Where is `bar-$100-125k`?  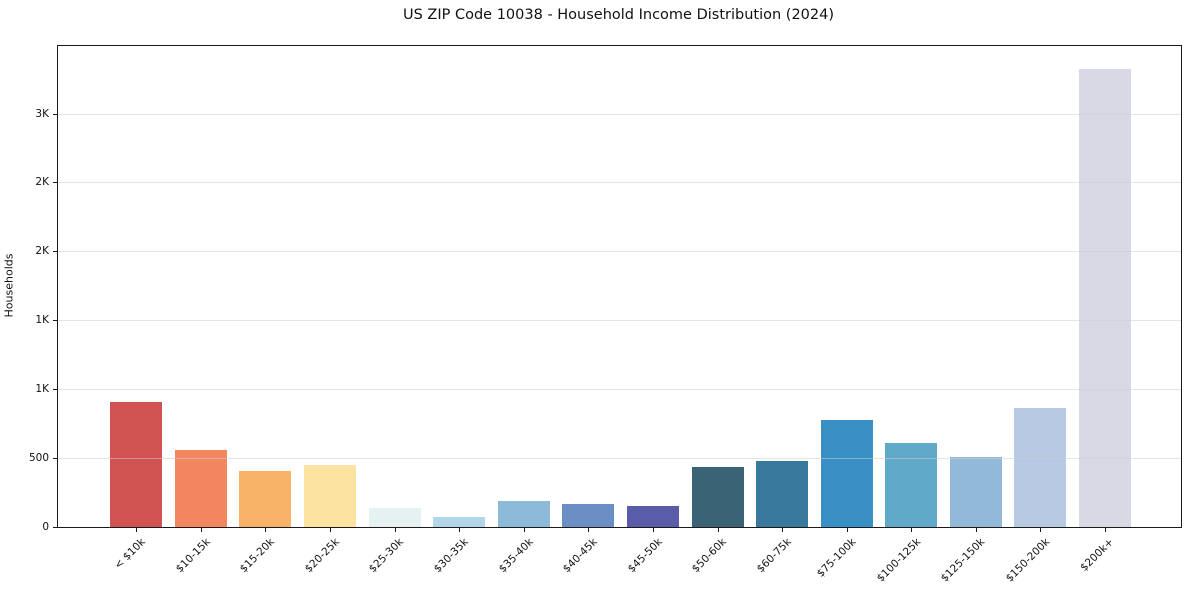
bar-$100-125k is located at coordinates (911, 484).